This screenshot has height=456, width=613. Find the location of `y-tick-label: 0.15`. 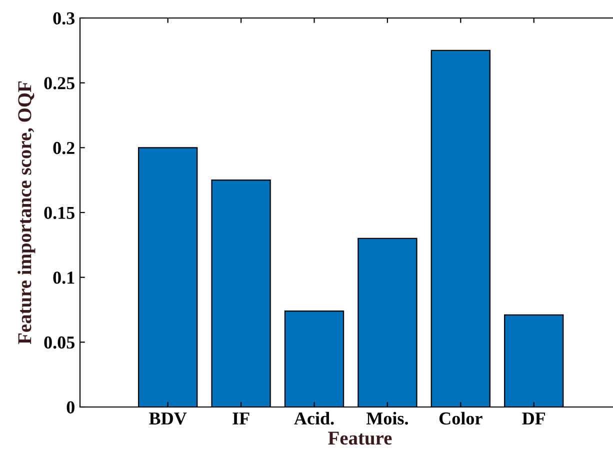

y-tick-label: 0.15 is located at coordinates (59, 213).